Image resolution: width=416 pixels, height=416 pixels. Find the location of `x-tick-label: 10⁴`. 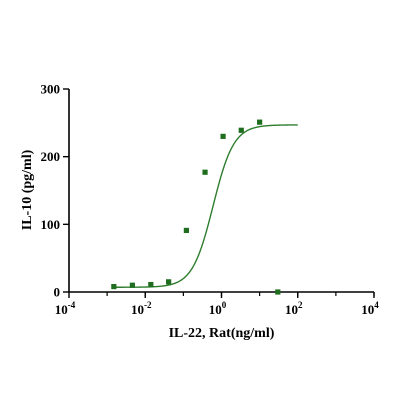

x-tick-label: 10⁴ is located at coordinates (370, 308).